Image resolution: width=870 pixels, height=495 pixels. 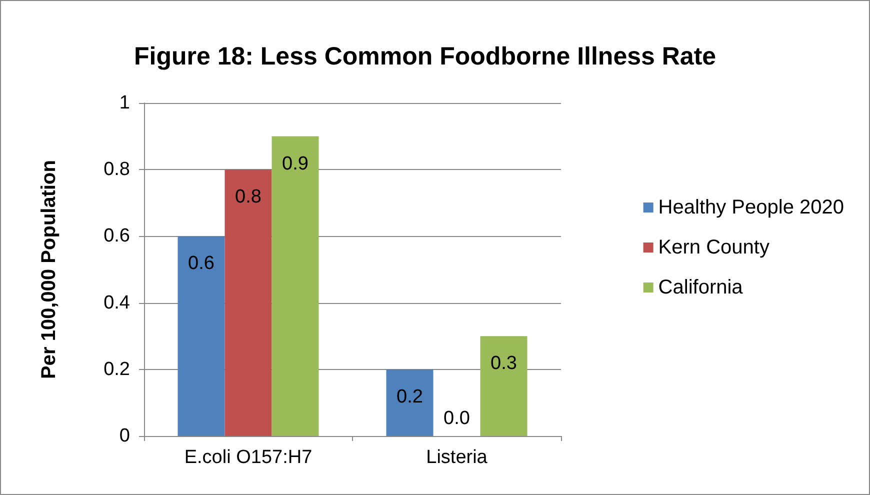 What do you see at coordinates (248, 197) in the screenshot?
I see `data-label: 0.8` at bounding box center [248, 197].